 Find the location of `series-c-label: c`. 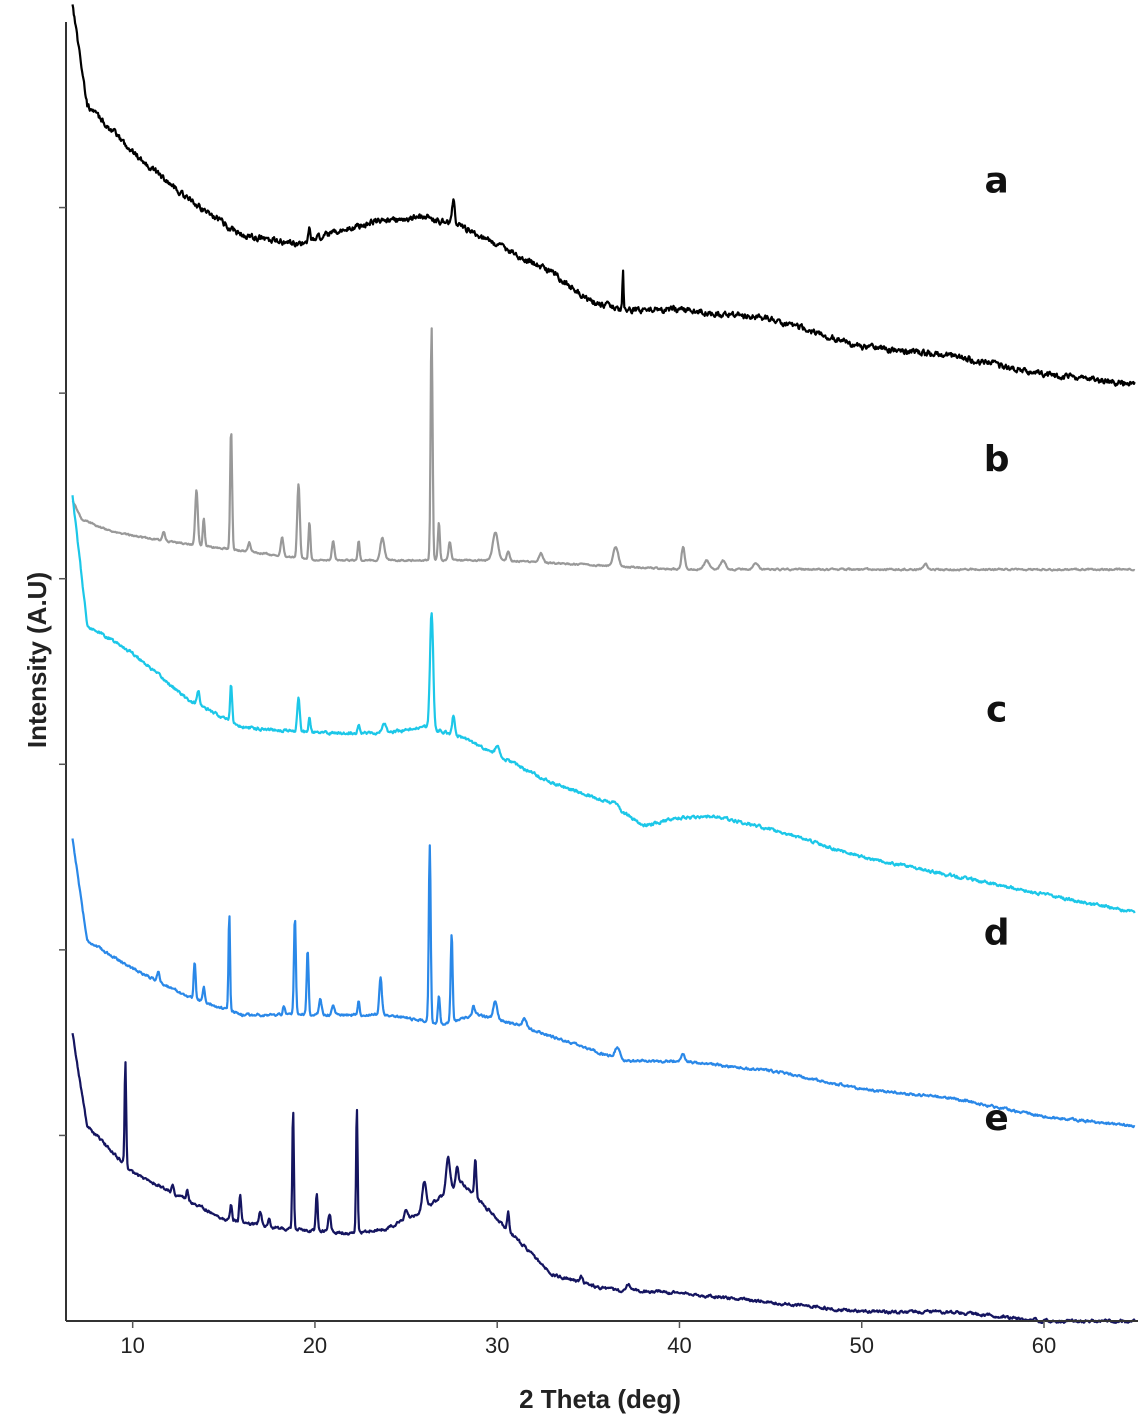

series-c-label: c is located at coordinates (996, 710).